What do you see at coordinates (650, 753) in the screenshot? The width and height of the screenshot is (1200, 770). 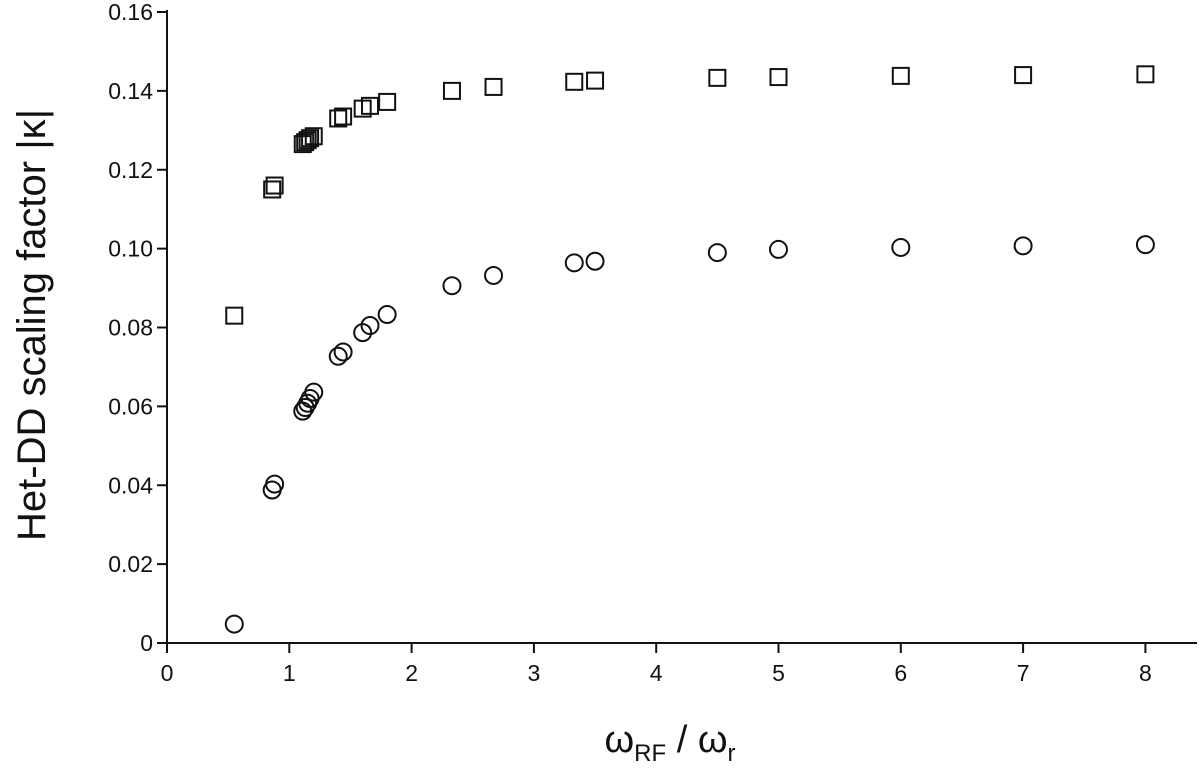 I see `x-axis-title-sub1: RF` at bounding box center [650, 753].